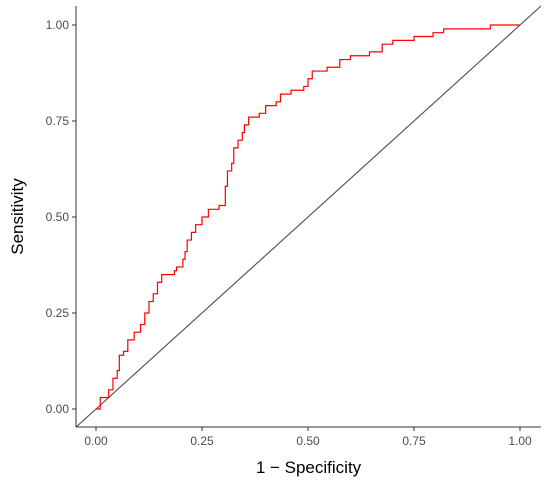 The width and height of the screenshot is (550, 486). I want to click on y-tick-label: 0.50, so click(58, 217).